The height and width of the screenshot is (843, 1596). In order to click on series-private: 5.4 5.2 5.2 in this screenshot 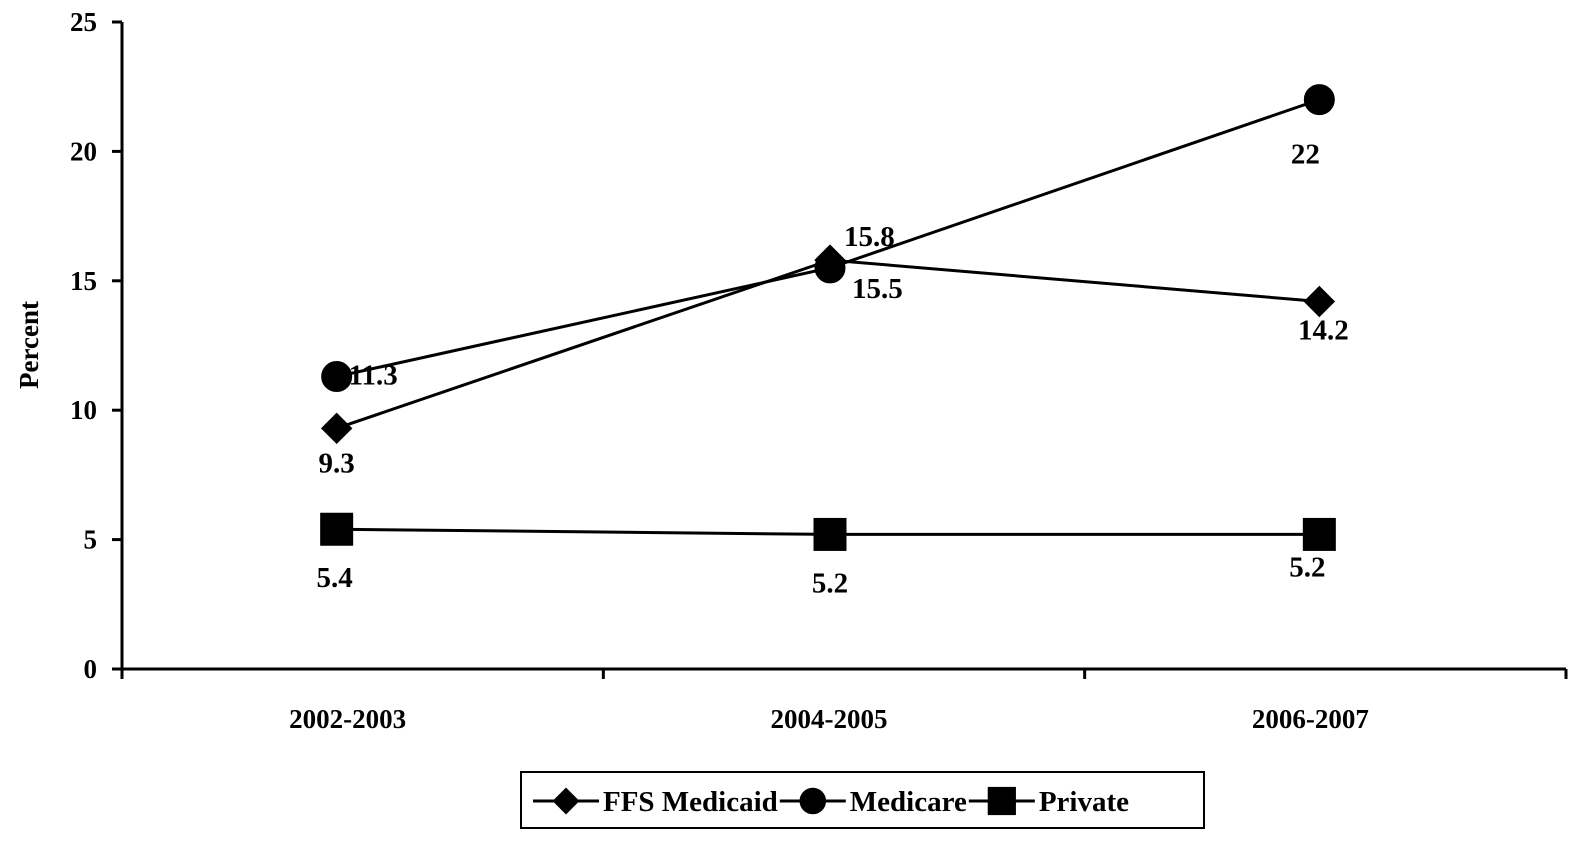, I will do `click(826, 555)`.